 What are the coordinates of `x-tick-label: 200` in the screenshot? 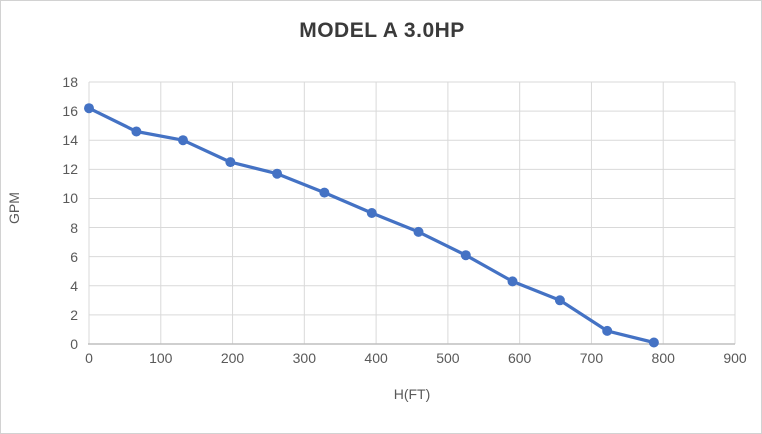 It's located at (232, 358).